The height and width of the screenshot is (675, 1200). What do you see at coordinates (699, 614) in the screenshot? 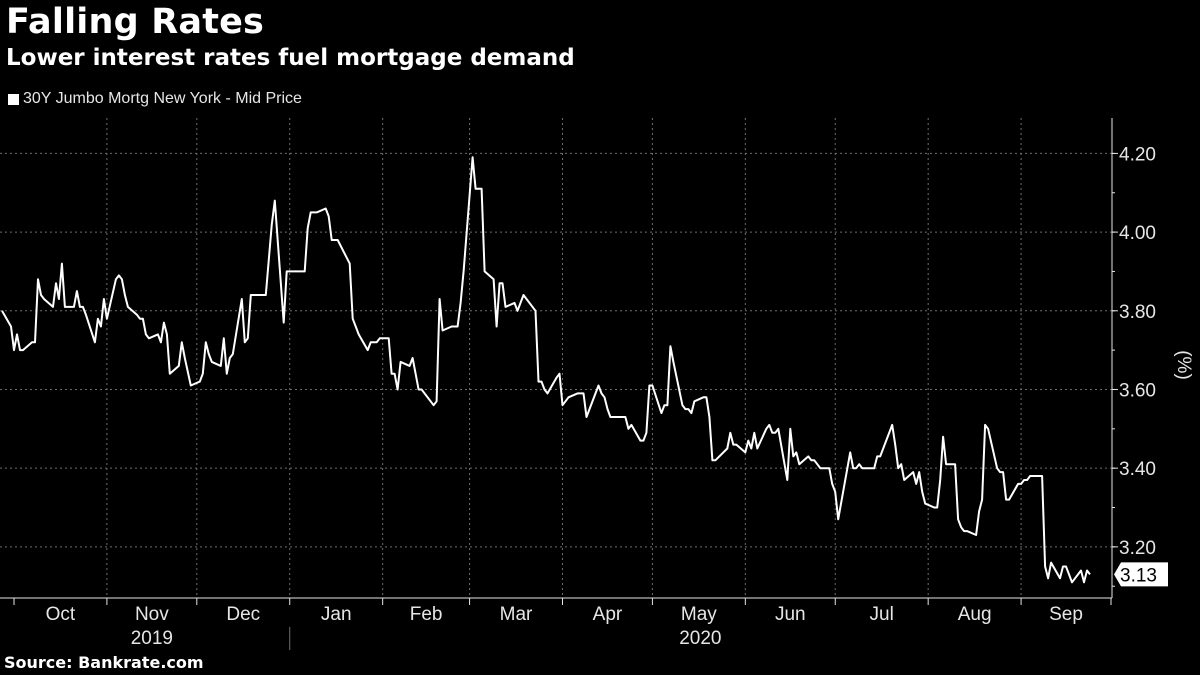
I see `x-tick-label: May` at bounding box center [699, 614].